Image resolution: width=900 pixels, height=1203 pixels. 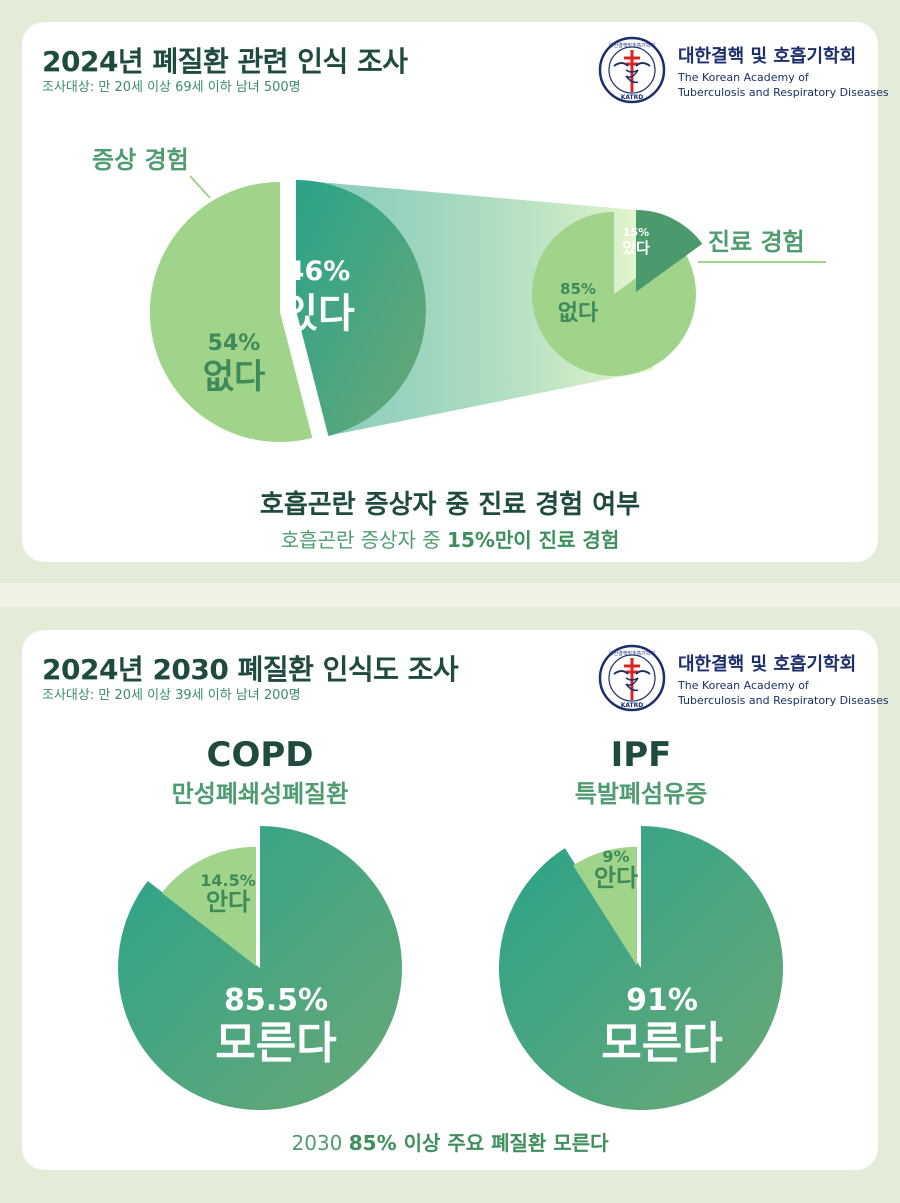 What do you see at coordinates (578, 289) in the screenshot?
I see `pie2-slice-untreated-value: 85%` at bounding box center [578, 289].